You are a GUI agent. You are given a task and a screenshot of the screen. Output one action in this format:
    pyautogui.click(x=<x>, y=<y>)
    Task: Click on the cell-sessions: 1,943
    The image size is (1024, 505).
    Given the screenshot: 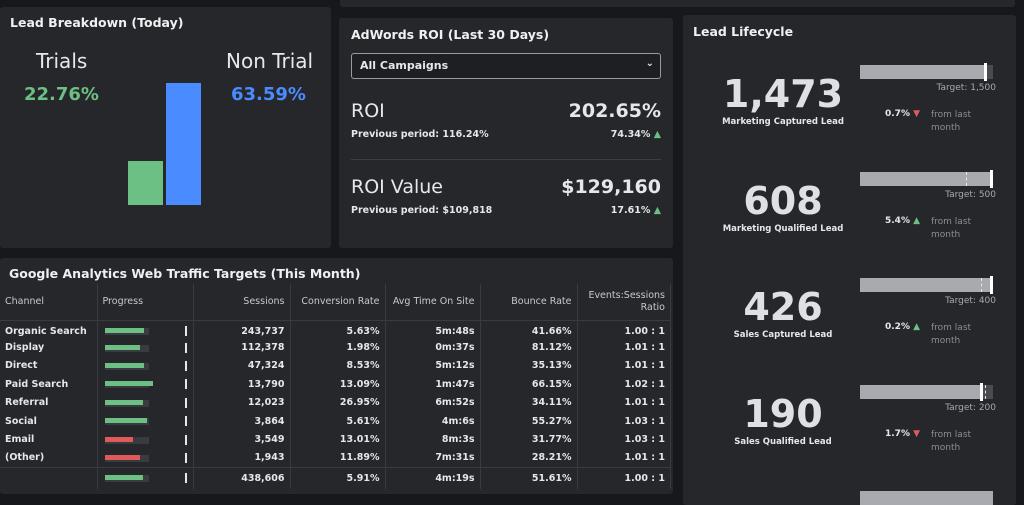 What is the action you would take?
    pyautogui.click(x=242, y=458)
    